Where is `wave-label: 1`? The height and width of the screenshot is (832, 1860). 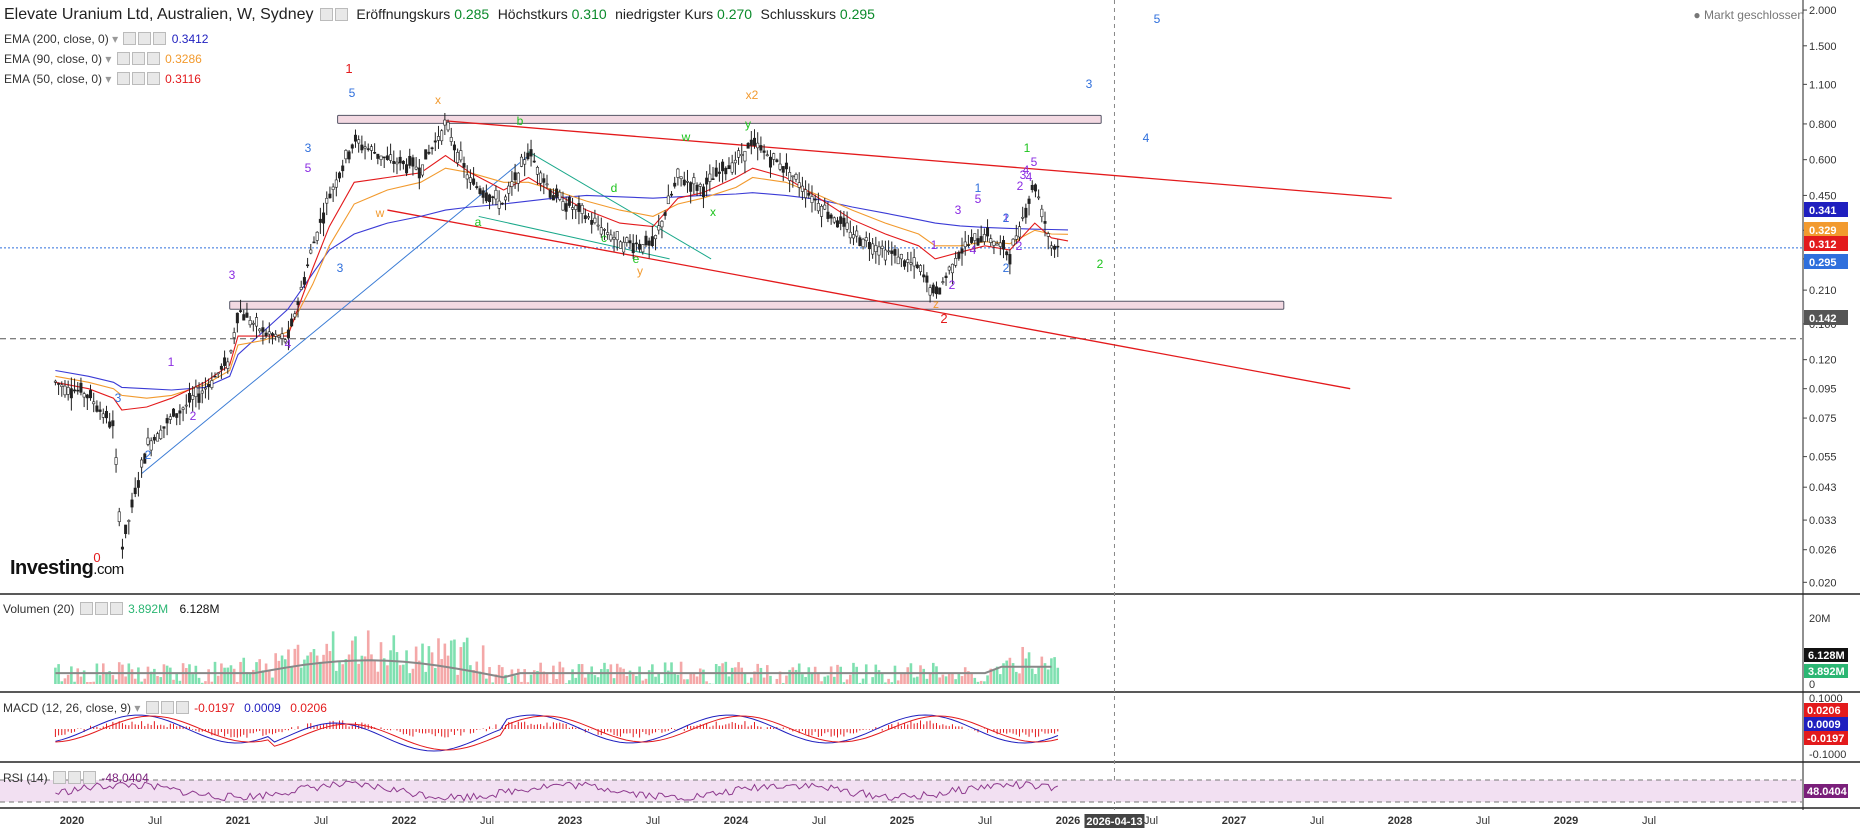
wave-label: 1 is located at coordinates (1006, 218).